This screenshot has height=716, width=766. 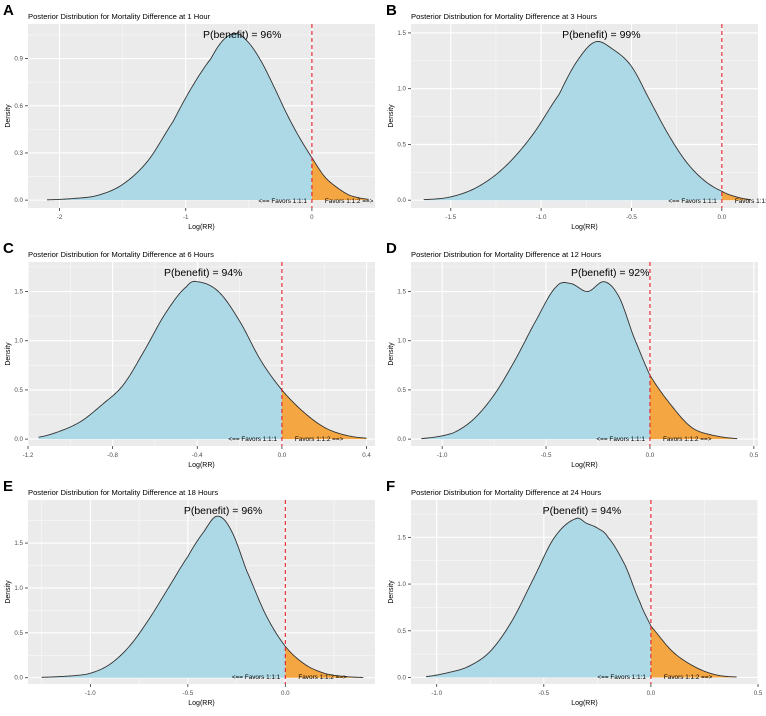 What do you see at coordinates (186, 217) in the screenshot?
I see `x-tick-label: -1` at bounding box center [186, 217].